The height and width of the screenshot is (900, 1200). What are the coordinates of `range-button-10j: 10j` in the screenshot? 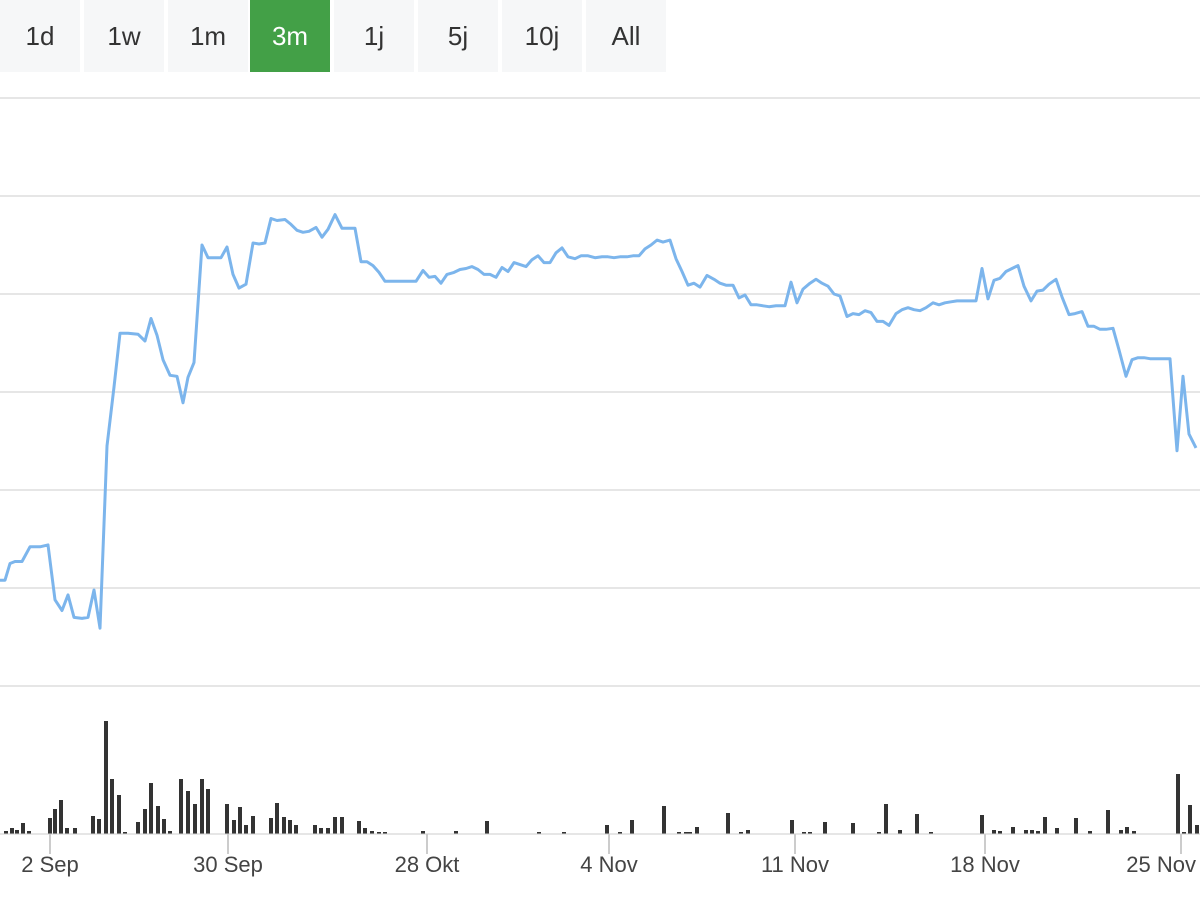 It's located at (542, 36).